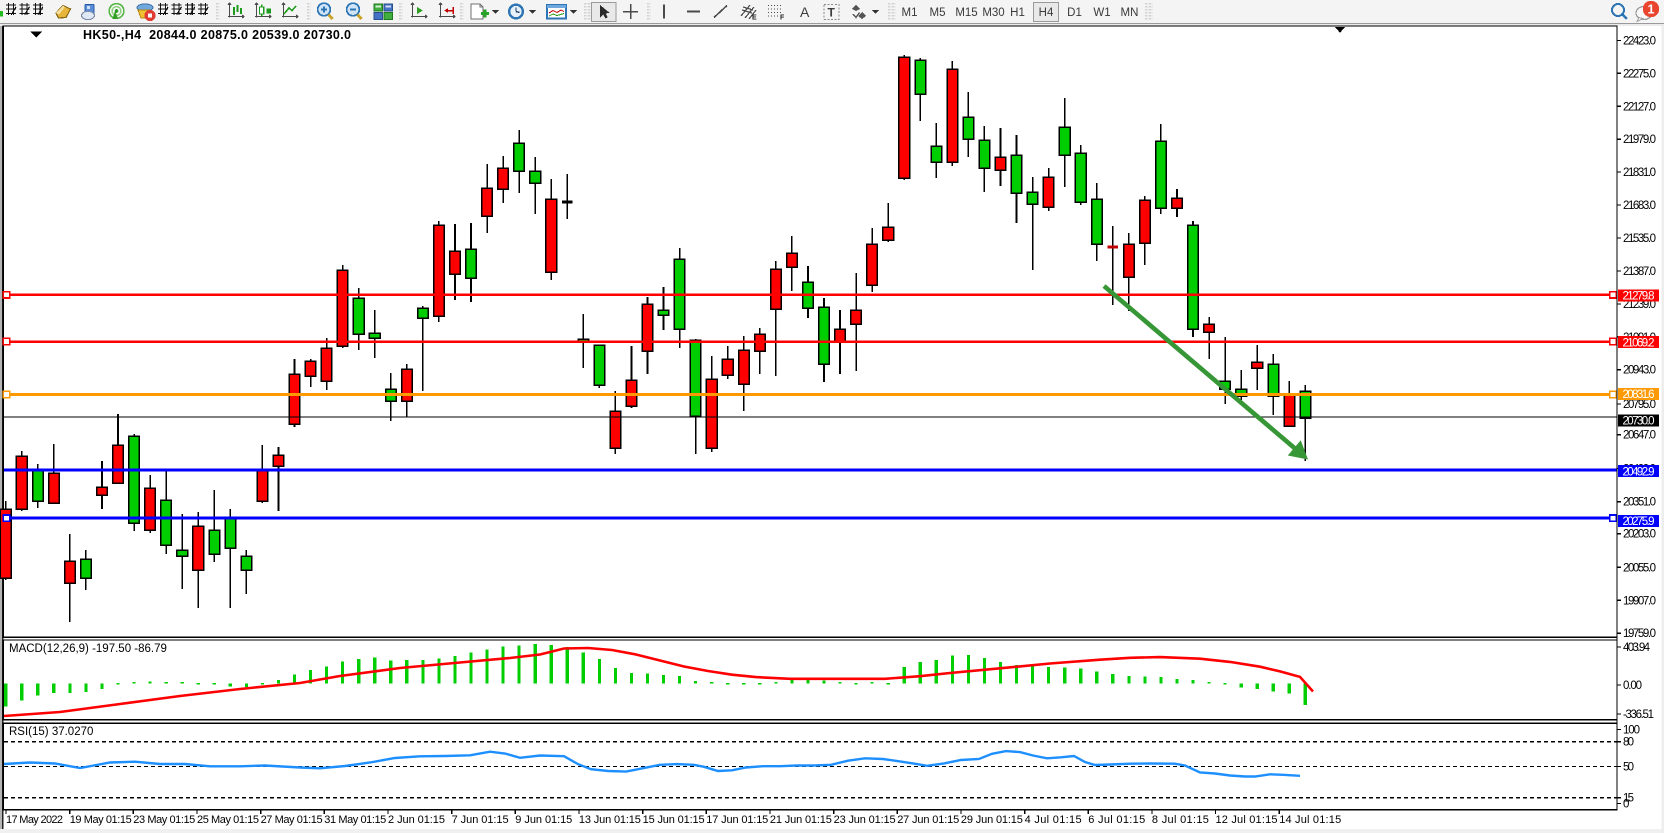 The height and width of the screenshot is (833, 1664). What do you see at coordinates (1639, 297) in the screenshot?
I see `svg-text: 21279.8` at bounding box center [1639, 297].